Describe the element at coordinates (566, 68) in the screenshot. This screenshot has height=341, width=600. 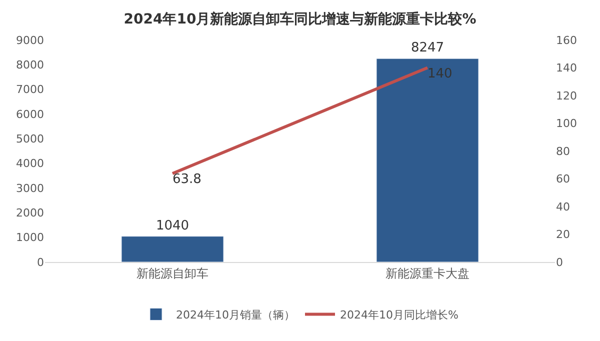
I see `y2-tick-label: 140` at that location.